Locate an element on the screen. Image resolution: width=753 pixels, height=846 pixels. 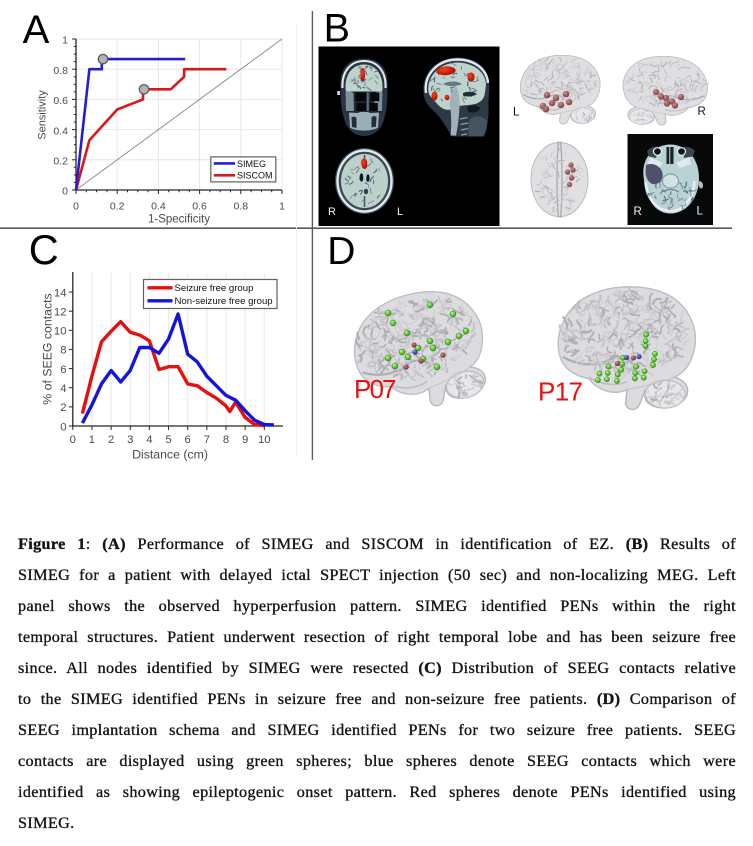
svg-text: Non-seizure free group is located at coordinates (224, 301).